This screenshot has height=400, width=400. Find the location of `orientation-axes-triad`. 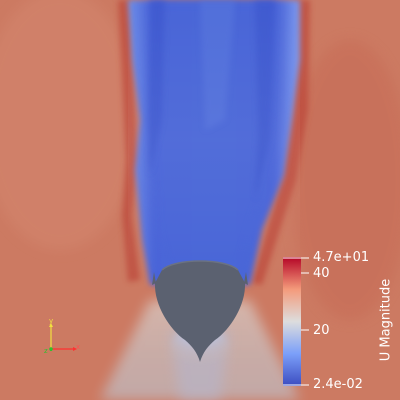

orientation-axes-triad is located at coordinates (63, 337).